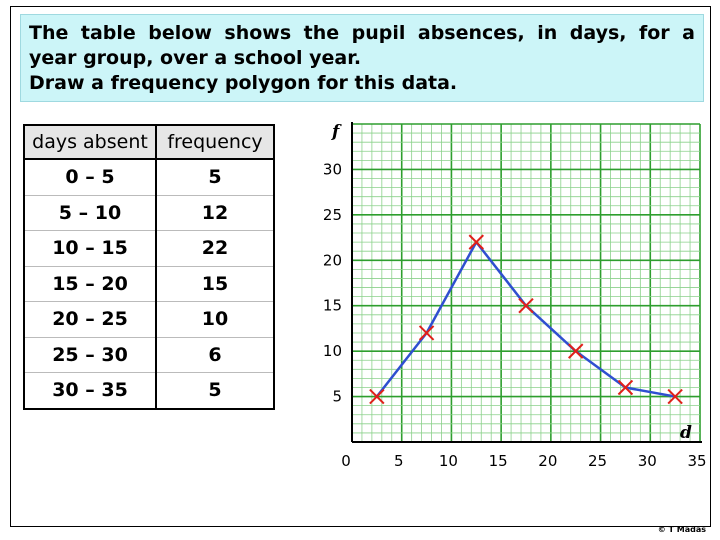  I want to click on cell-frequency: 22, so click(215, 248).